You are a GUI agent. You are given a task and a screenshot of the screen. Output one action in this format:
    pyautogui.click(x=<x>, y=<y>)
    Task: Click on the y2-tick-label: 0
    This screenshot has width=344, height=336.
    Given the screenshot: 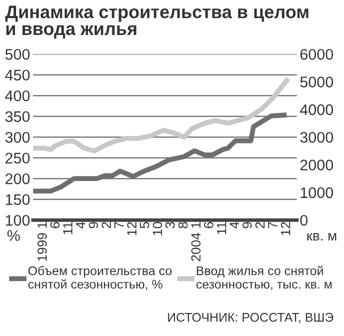 What is the action you would take?
    pyautogui.click(x=304, y=220)
    